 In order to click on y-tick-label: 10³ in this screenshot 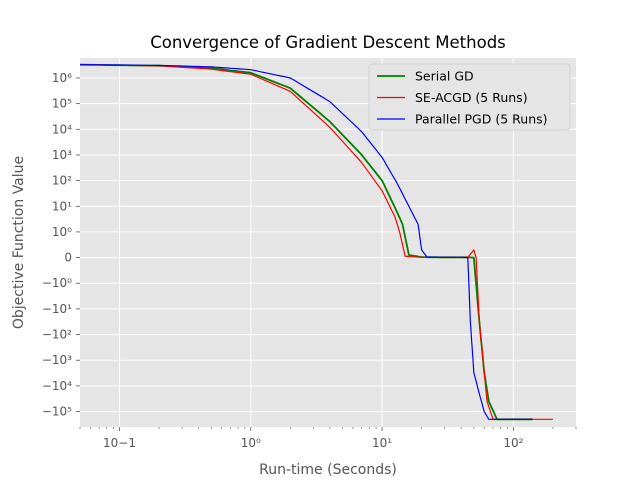, I will do `click(62, 155)`.